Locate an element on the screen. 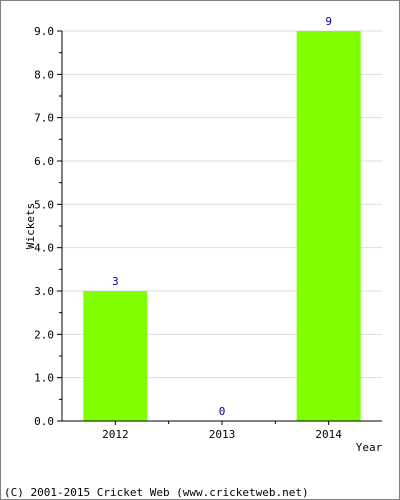  x-ticks: 2012 2013 2014 is located at coordinates (222, 431).